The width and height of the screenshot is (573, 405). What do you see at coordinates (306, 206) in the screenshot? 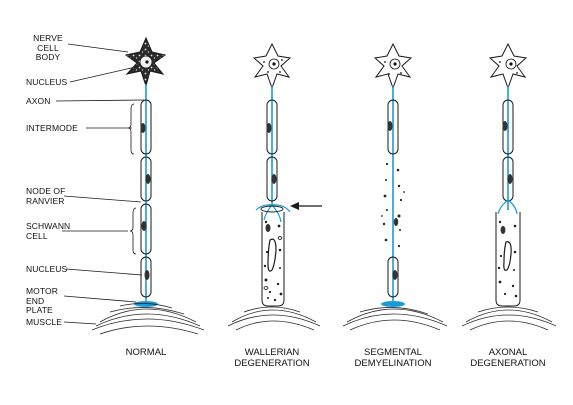
I see `arrow-indicator` at bounding box center [306, 206].